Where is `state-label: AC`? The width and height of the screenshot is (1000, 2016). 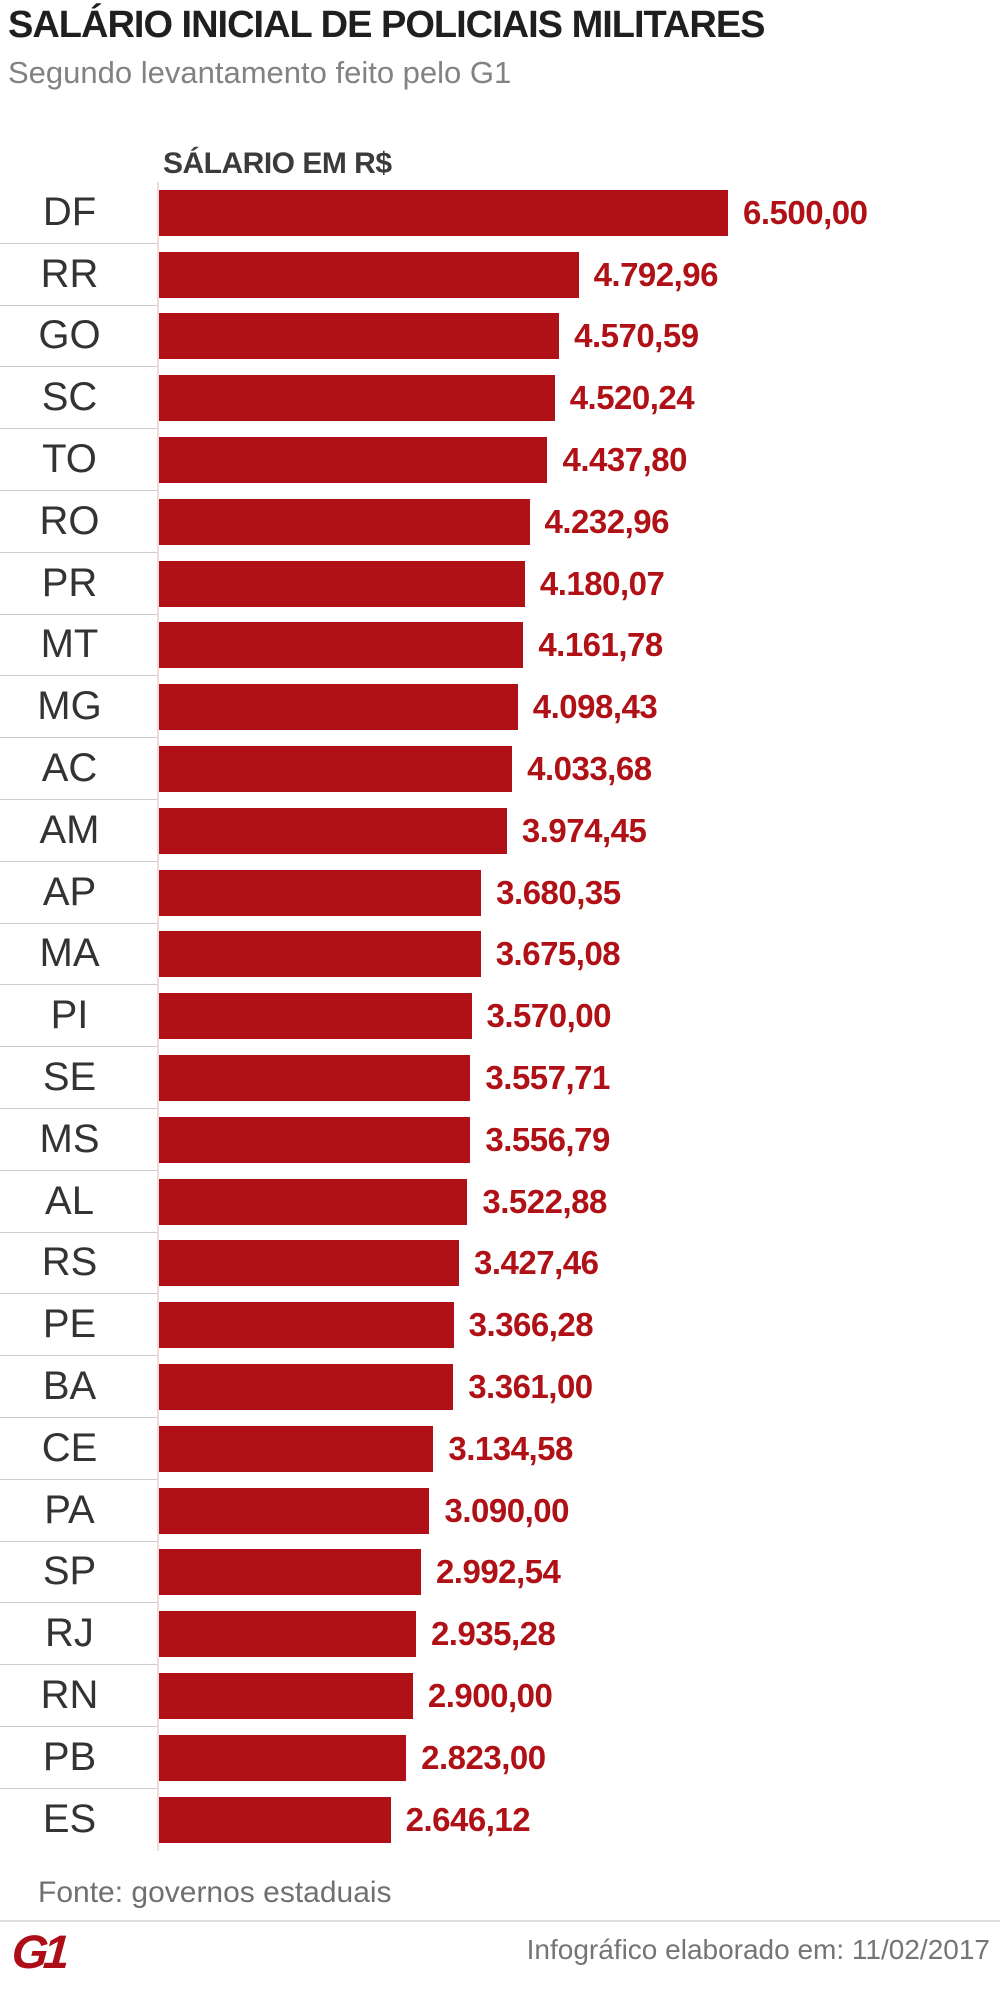 state-label: AC is located at coordinates (78, 769).